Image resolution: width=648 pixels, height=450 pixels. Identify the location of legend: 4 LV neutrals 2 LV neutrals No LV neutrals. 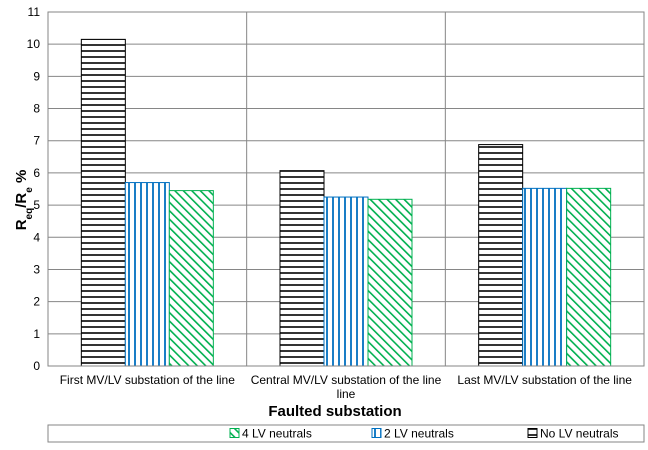
(346, 433).